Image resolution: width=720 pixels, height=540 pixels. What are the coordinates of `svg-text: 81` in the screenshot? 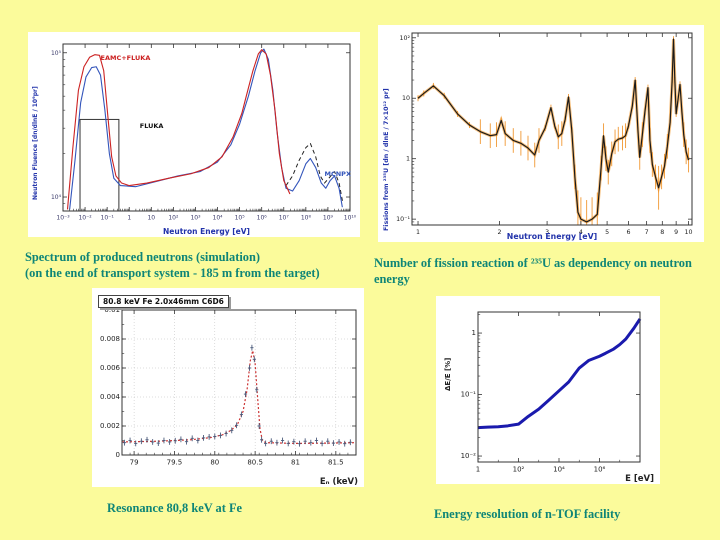 It's located at (295, 463).